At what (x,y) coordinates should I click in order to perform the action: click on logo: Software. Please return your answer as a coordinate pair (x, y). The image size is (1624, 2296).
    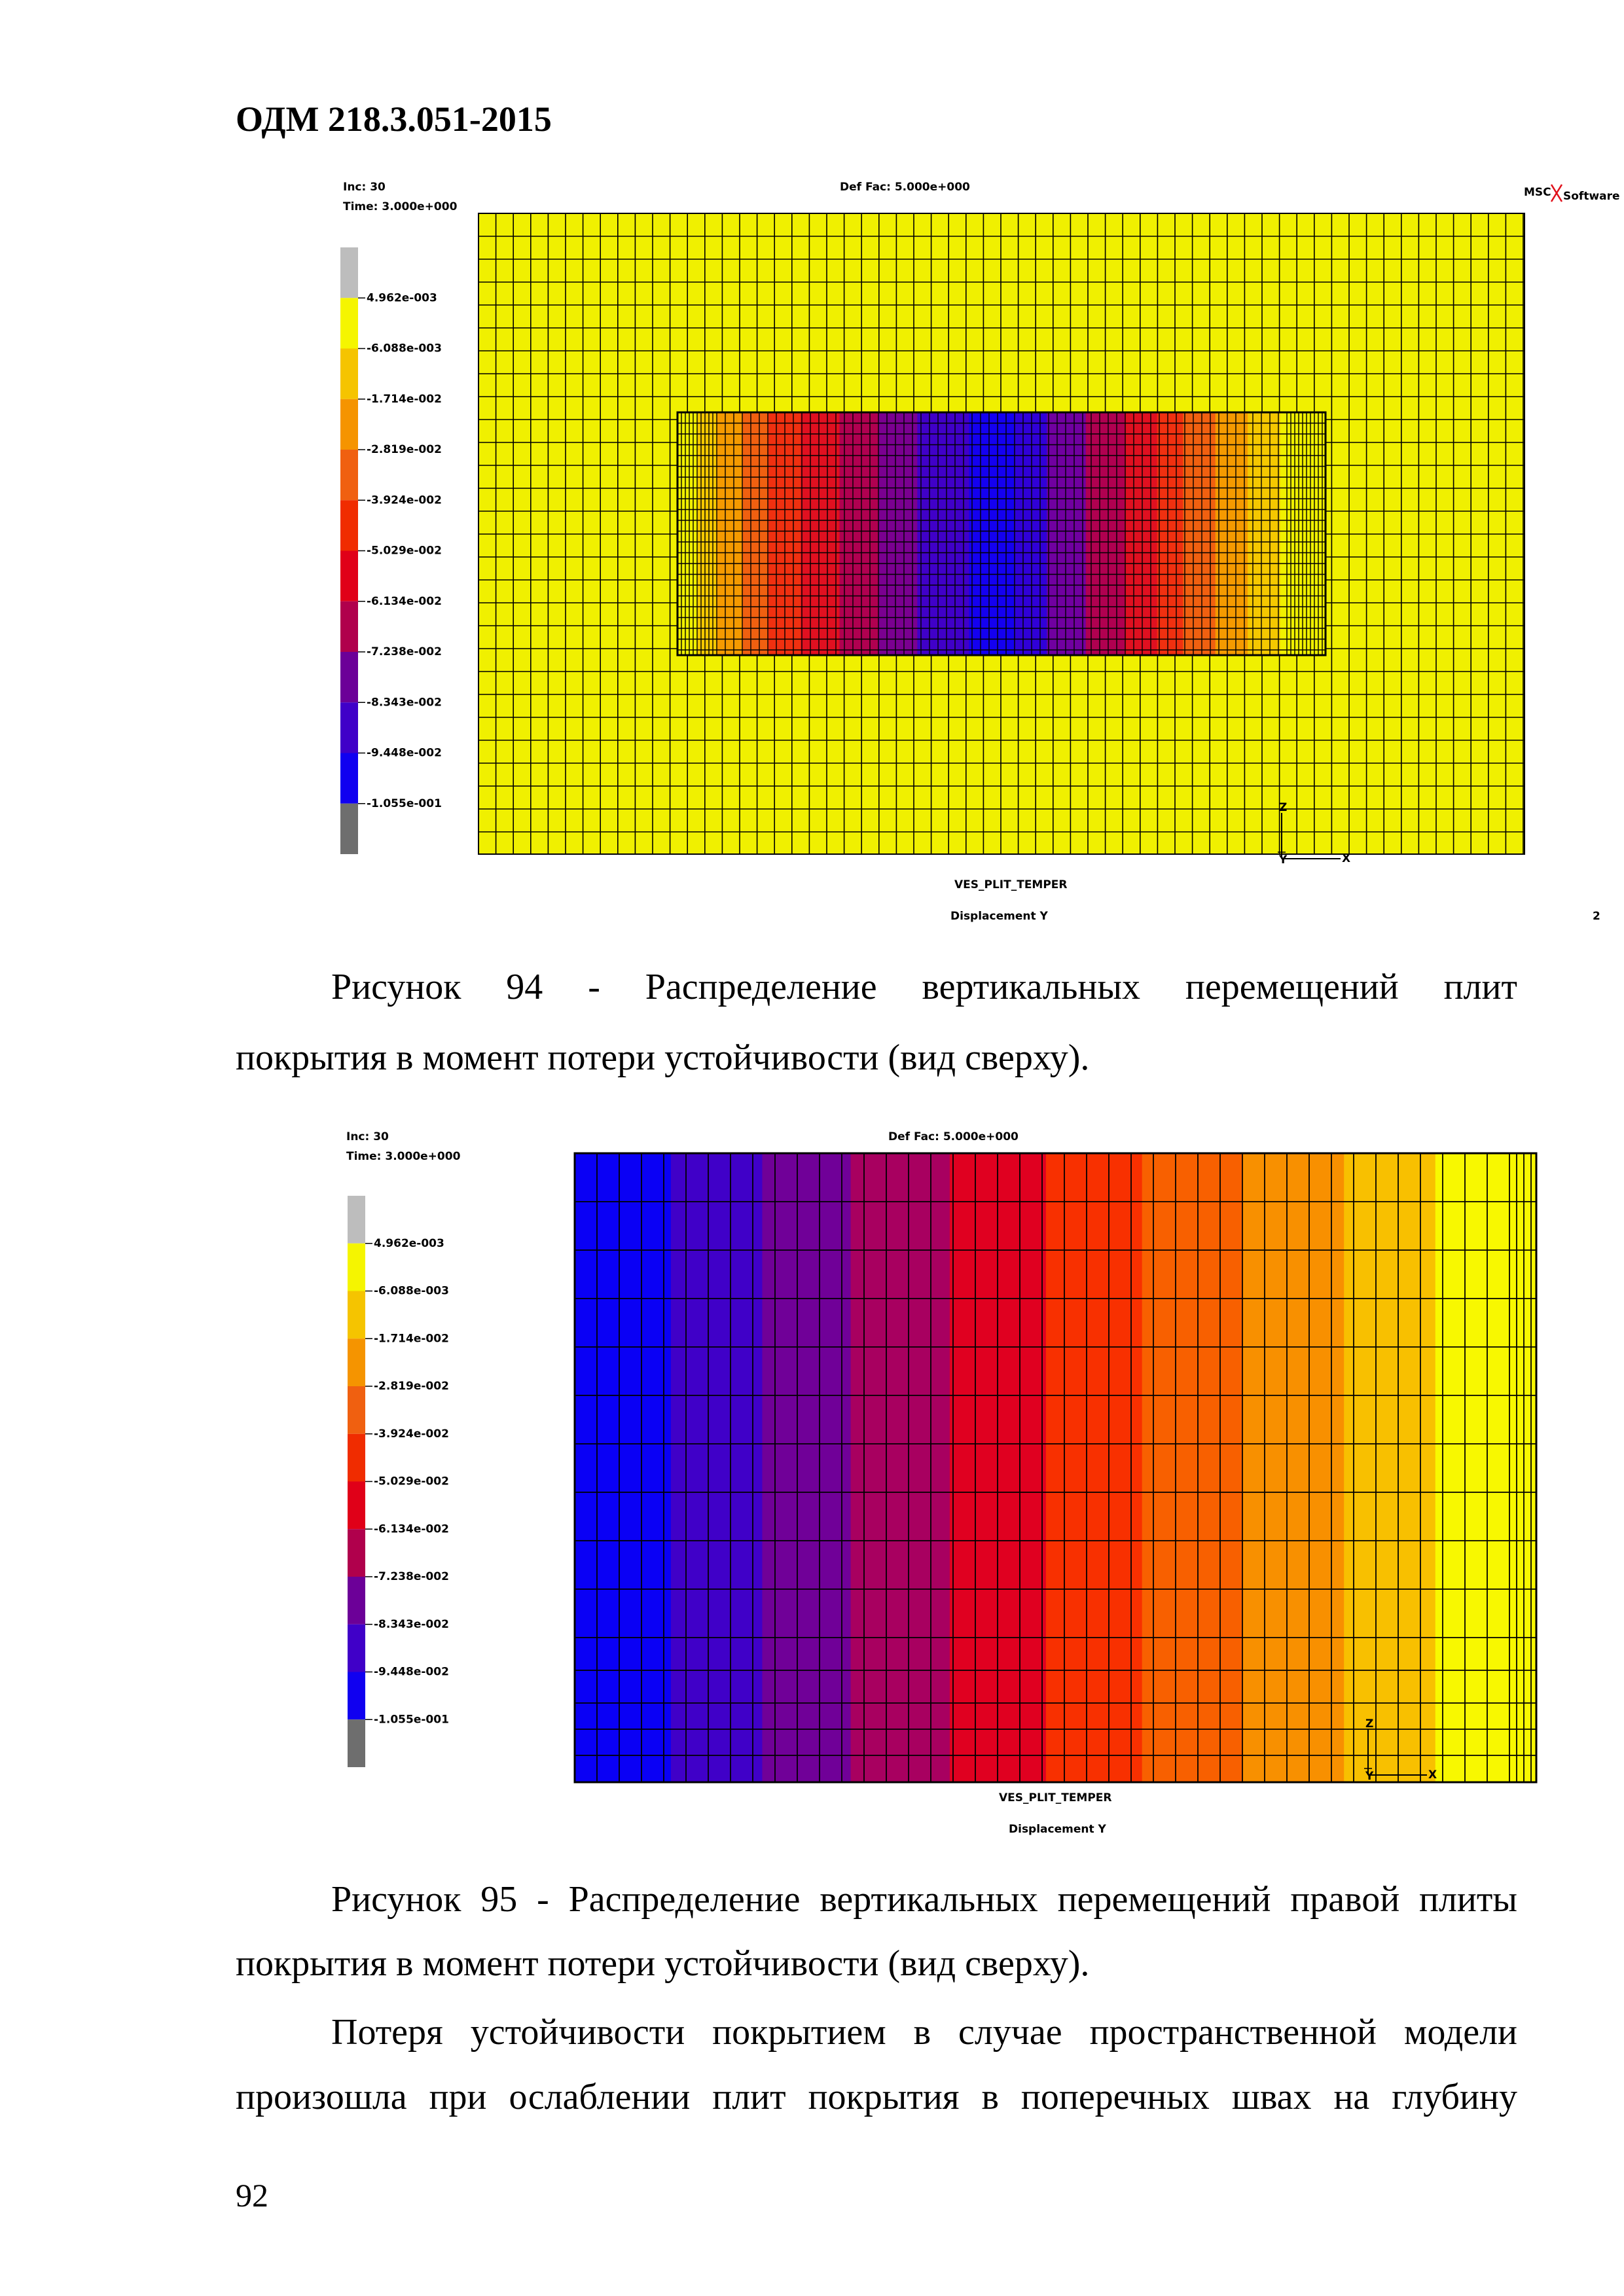
    Looking at the image, I should click on (1592, 196).